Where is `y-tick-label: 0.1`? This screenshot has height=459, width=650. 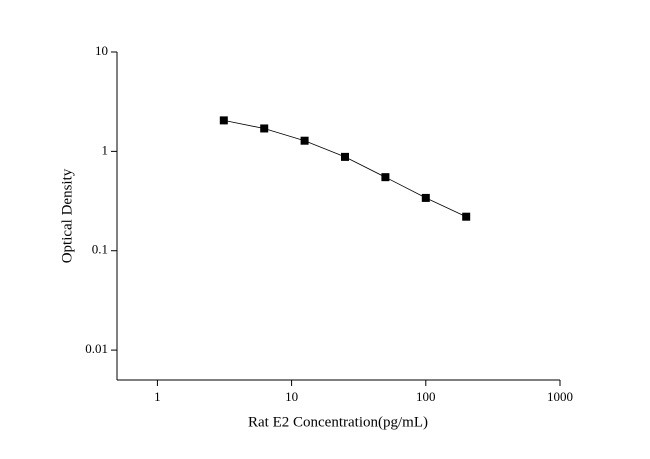 y-tick-label: 0.1 is located at coordinates (100, 249).